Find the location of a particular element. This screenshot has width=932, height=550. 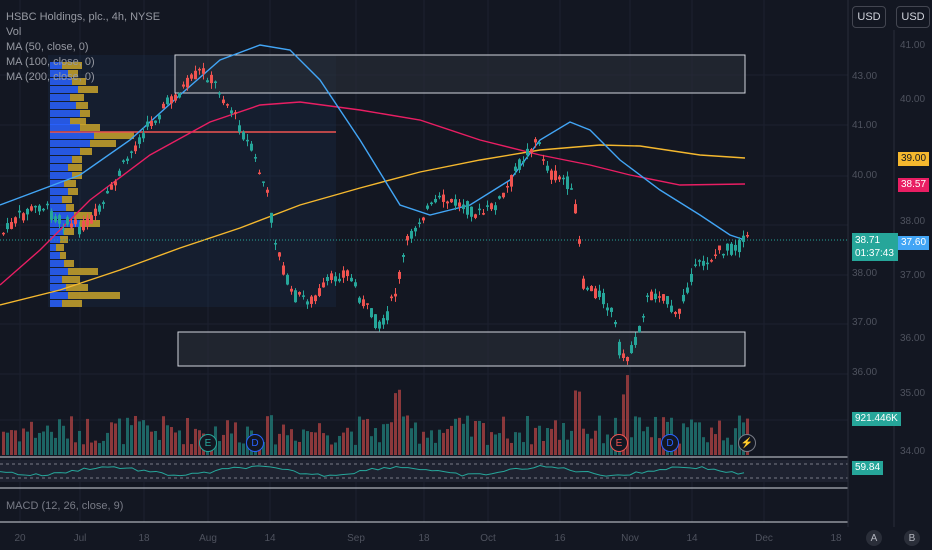

macd-label: MACD (12, 26, close, 9) is located at coordinates (65, 506).